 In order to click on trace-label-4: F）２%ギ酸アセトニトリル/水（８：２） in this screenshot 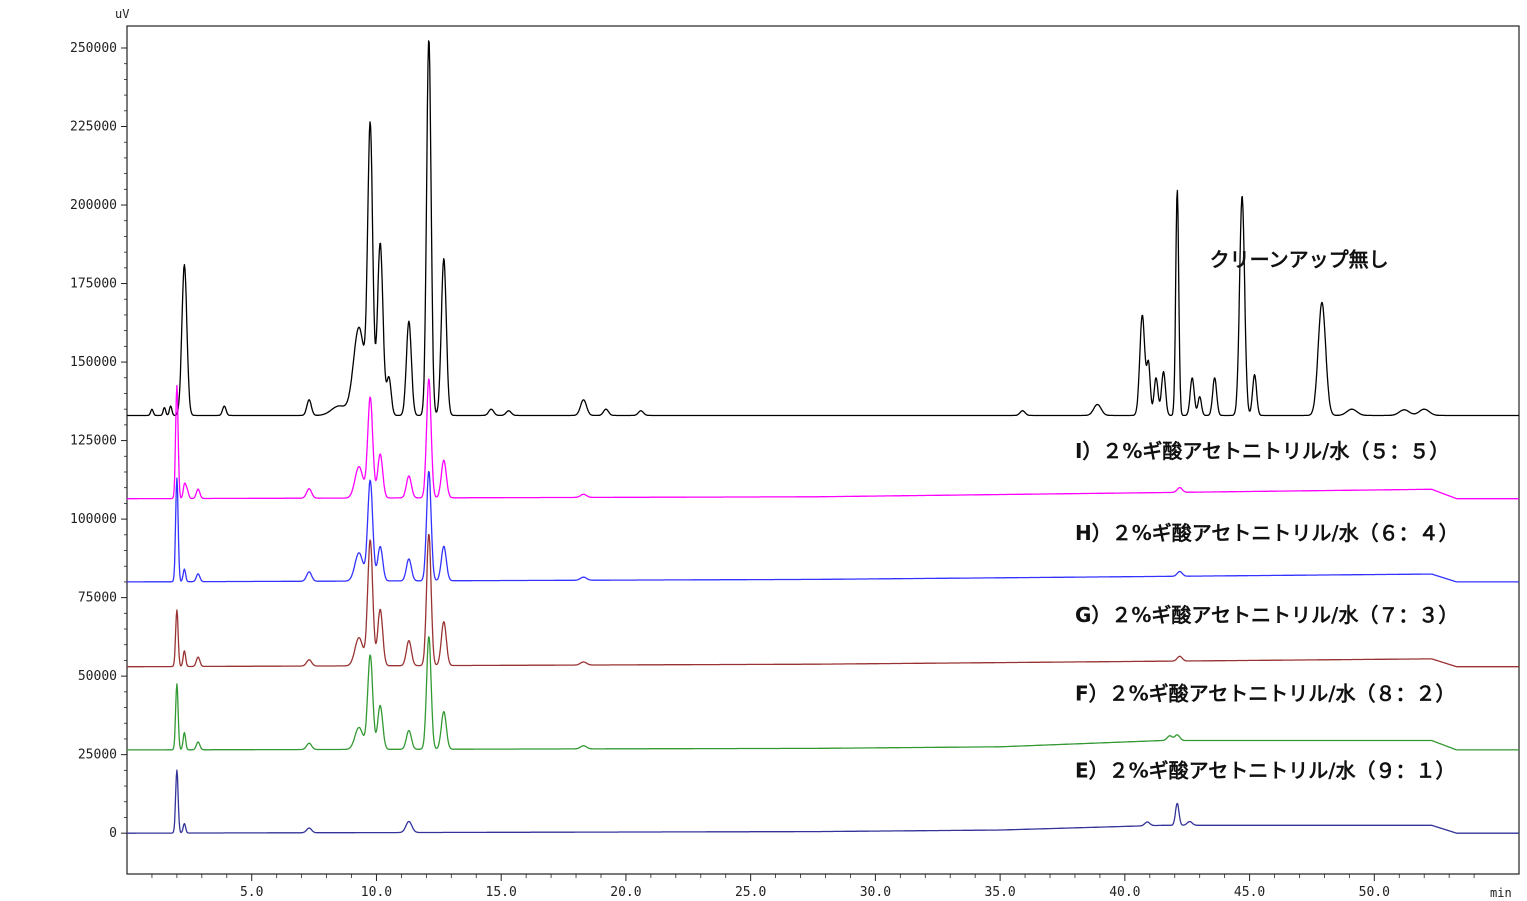, I will do `click(1265, 693)`.